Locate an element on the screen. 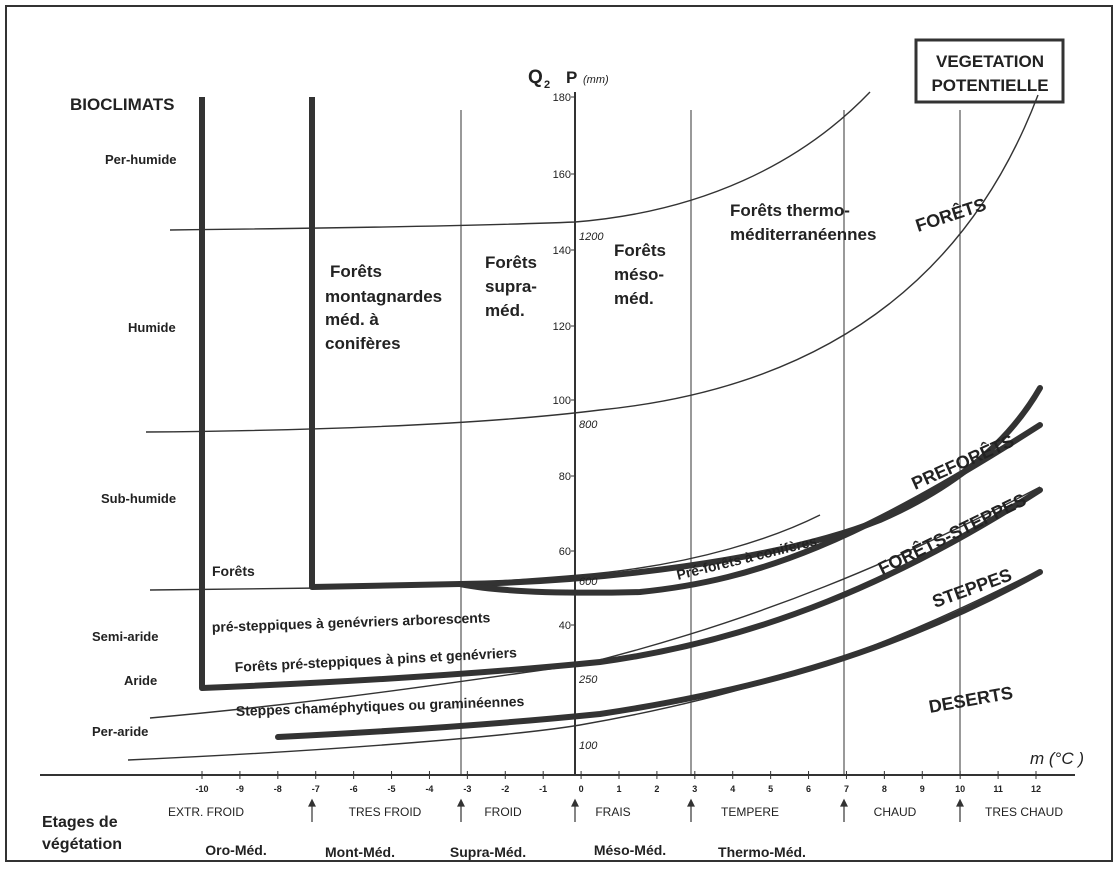  bioclimat-per-aride: Per-aride is located at coordinates (120, 731).